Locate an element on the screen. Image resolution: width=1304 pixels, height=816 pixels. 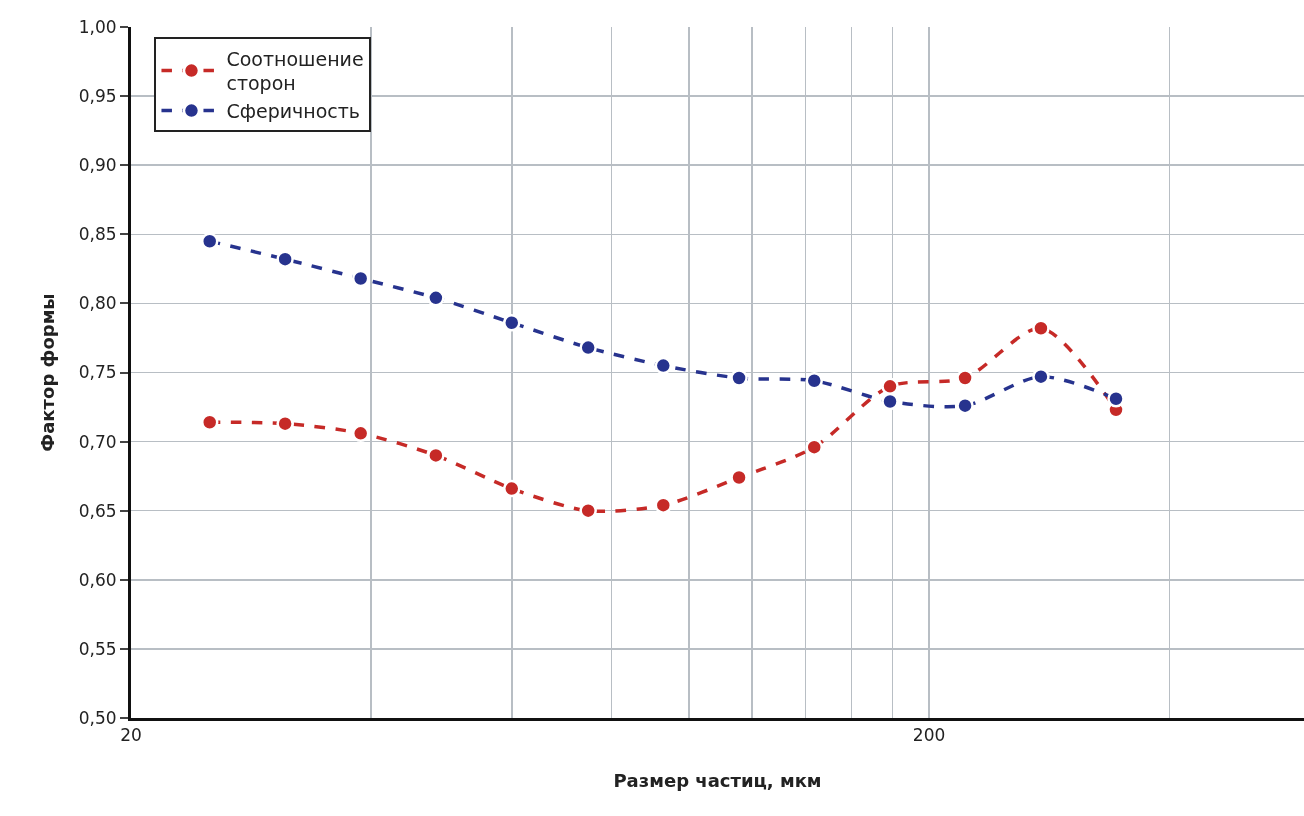
y-tick-label: 0,95 is located at coordinates (97, 96).